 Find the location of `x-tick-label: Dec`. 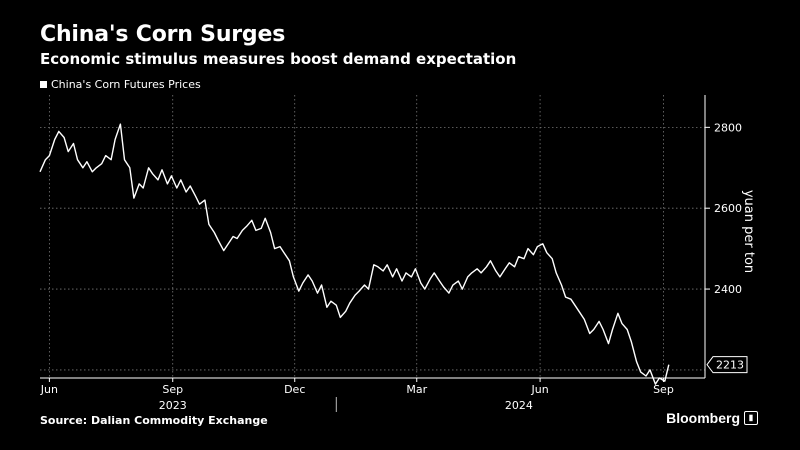

x-tick-label: Dec is located at coordinates (294, 389).